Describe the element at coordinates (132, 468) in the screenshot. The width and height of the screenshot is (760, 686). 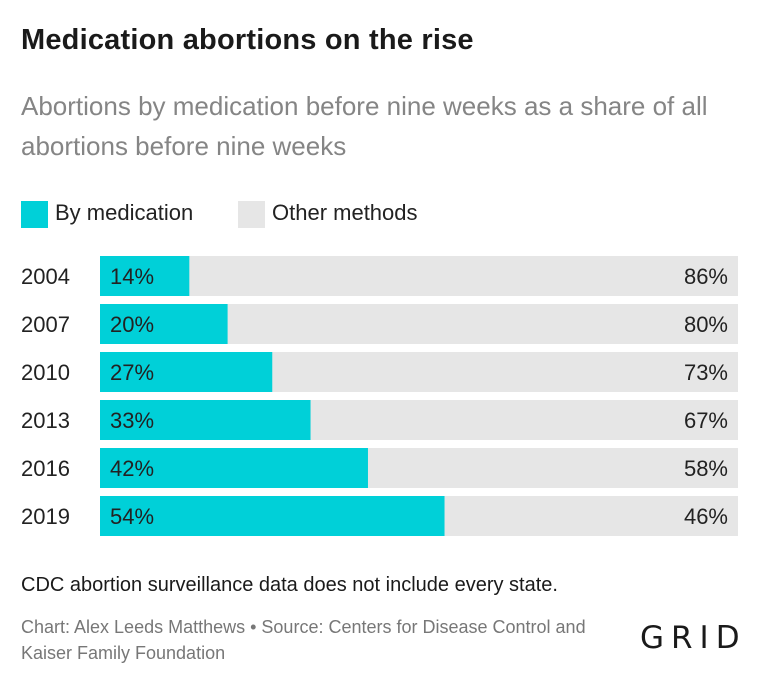
I see `data-label-medication-2016: 42%` at that location.